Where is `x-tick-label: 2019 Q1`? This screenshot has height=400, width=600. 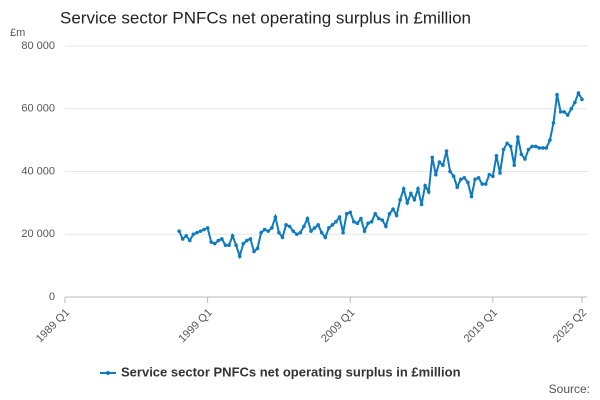
x-tick-label: 2019 Q1 is located at coordinates (481, 326).